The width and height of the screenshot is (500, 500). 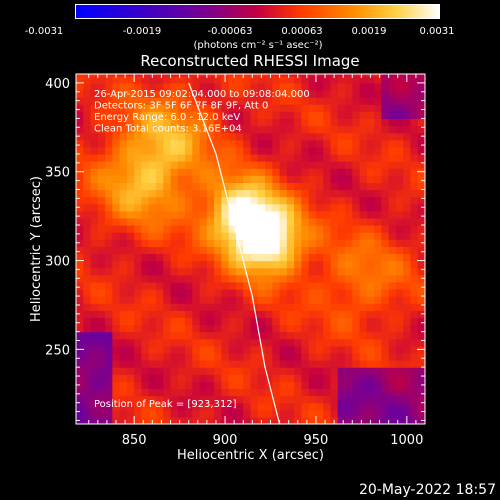 I want to click on x-tick-label: 1000, so click(x=406, y=440).